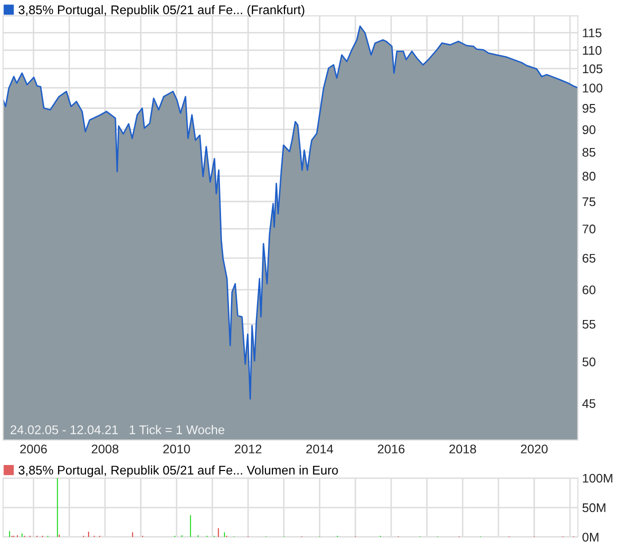 The height and width of the screenshot is (546, 620). Describe the element at coordinates (594, 507) in the screenshot. I see `y-tick-label: 50M` at that location.